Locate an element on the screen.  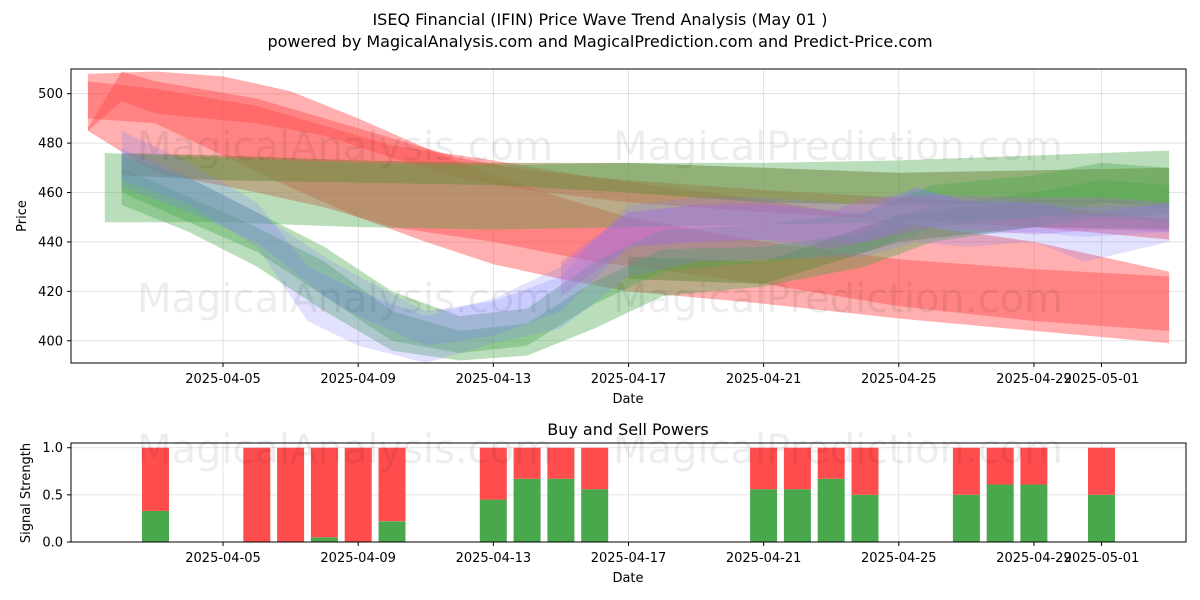
signal-x-tick-label: 2025-04-05 is located at coordinates (223, 558).